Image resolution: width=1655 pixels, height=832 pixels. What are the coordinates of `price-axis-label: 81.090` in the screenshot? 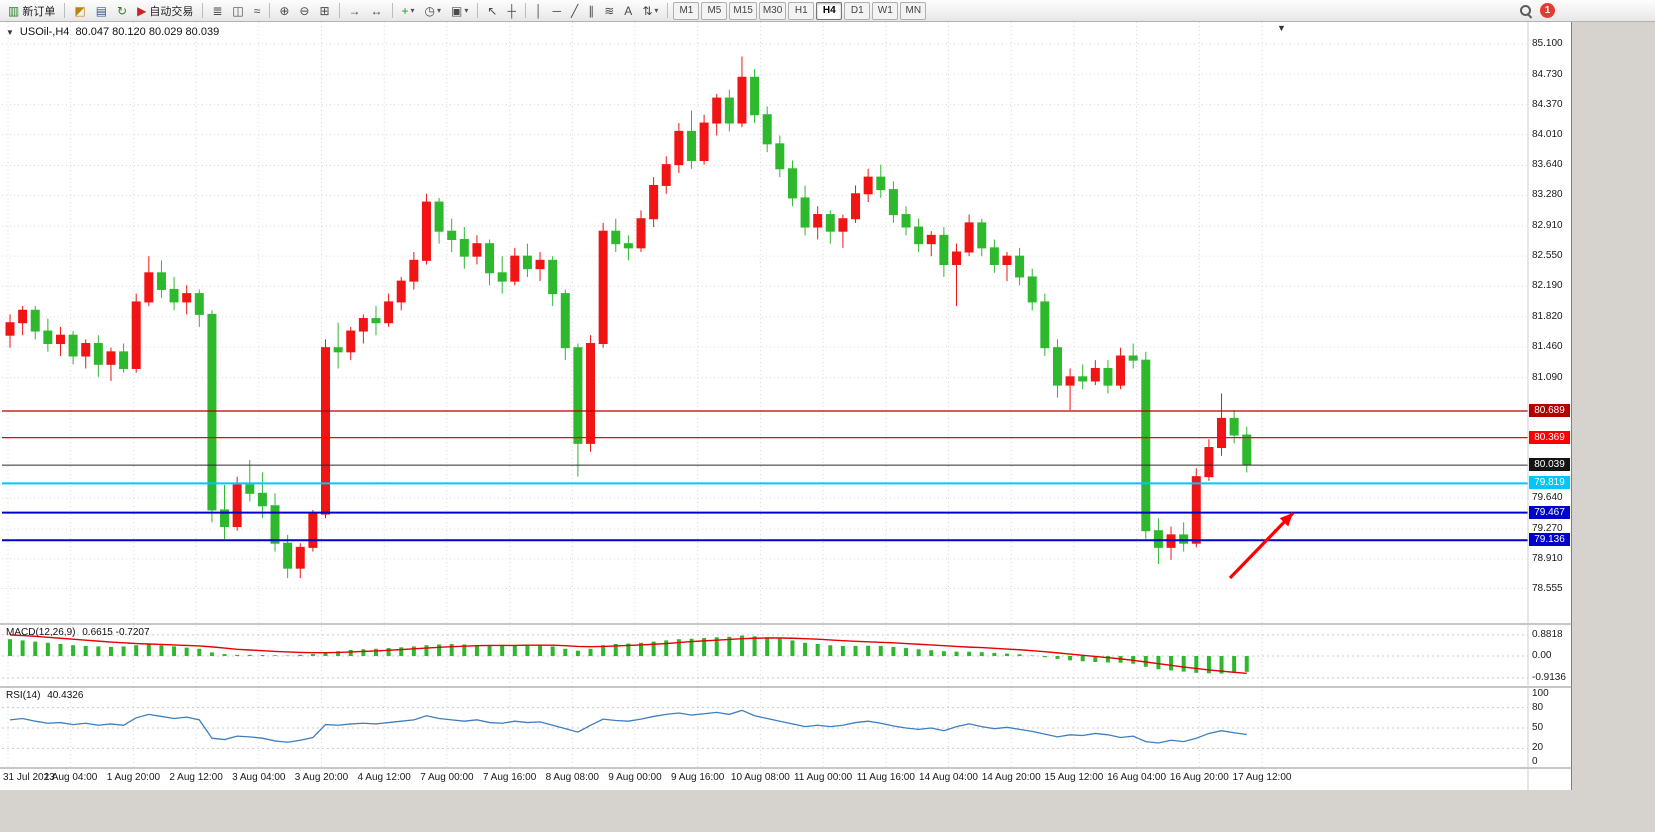 It's located at (1547, 377).